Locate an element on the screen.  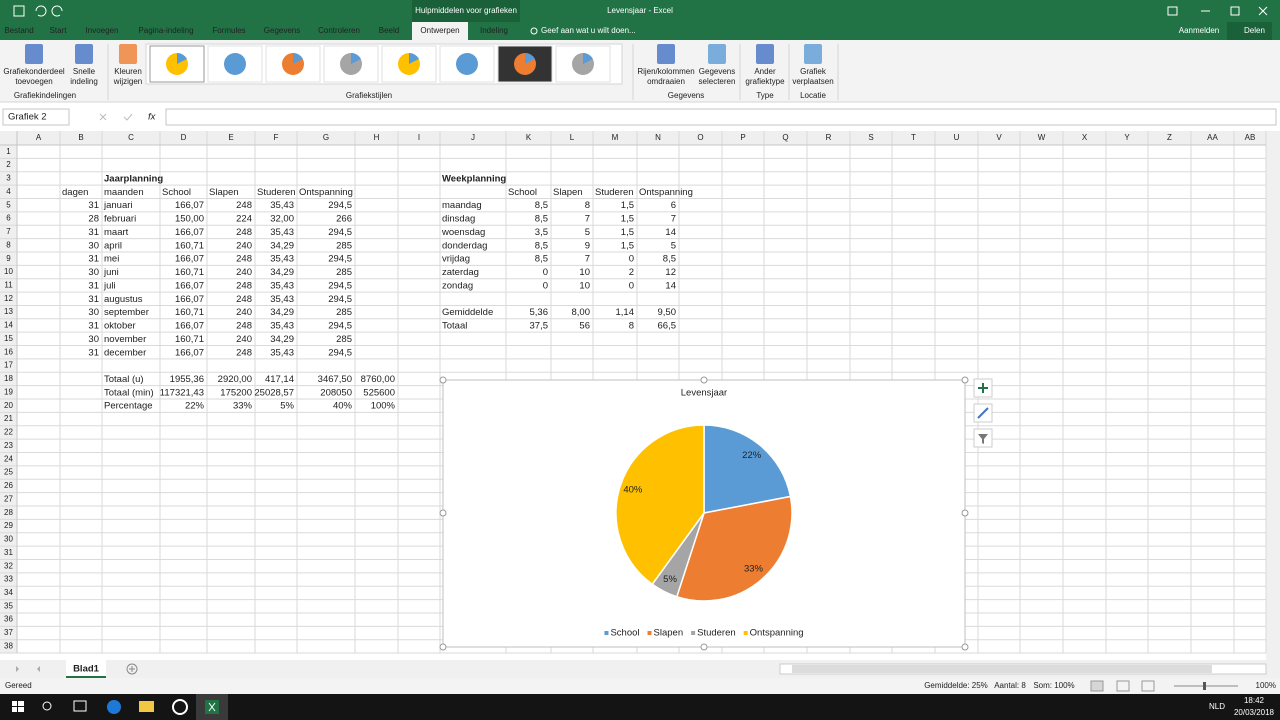
cell: Percentage is located at coordinates (128, 406).